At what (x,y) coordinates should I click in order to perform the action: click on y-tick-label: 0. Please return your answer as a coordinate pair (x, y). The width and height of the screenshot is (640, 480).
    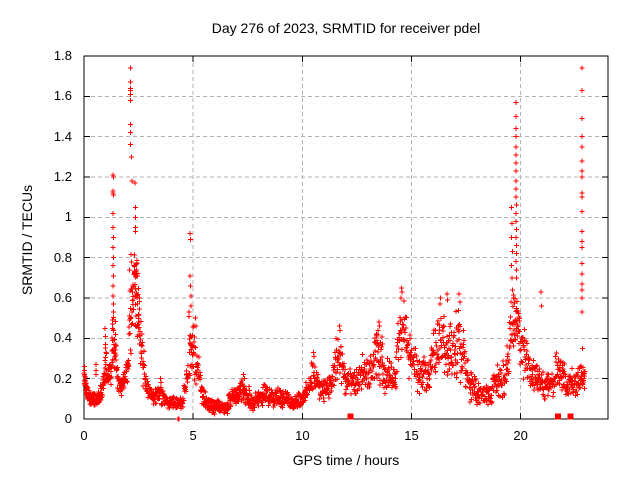
    Looking at the image, I should click on (68, 418).